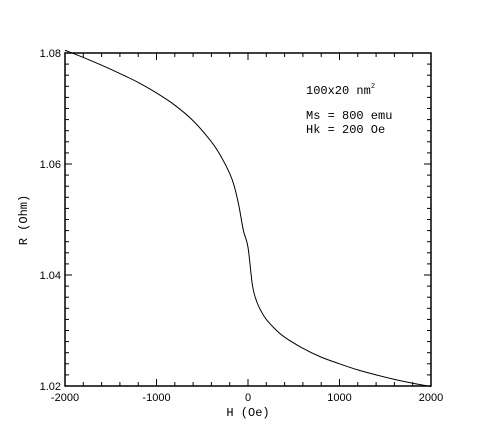 The height and width of the screenshot is (436, 490). What do you see at coordinates (349, 116) in the screenshot?
I see `annotation-ms: Ms = 800 emu` at bounding box center [349, 116].